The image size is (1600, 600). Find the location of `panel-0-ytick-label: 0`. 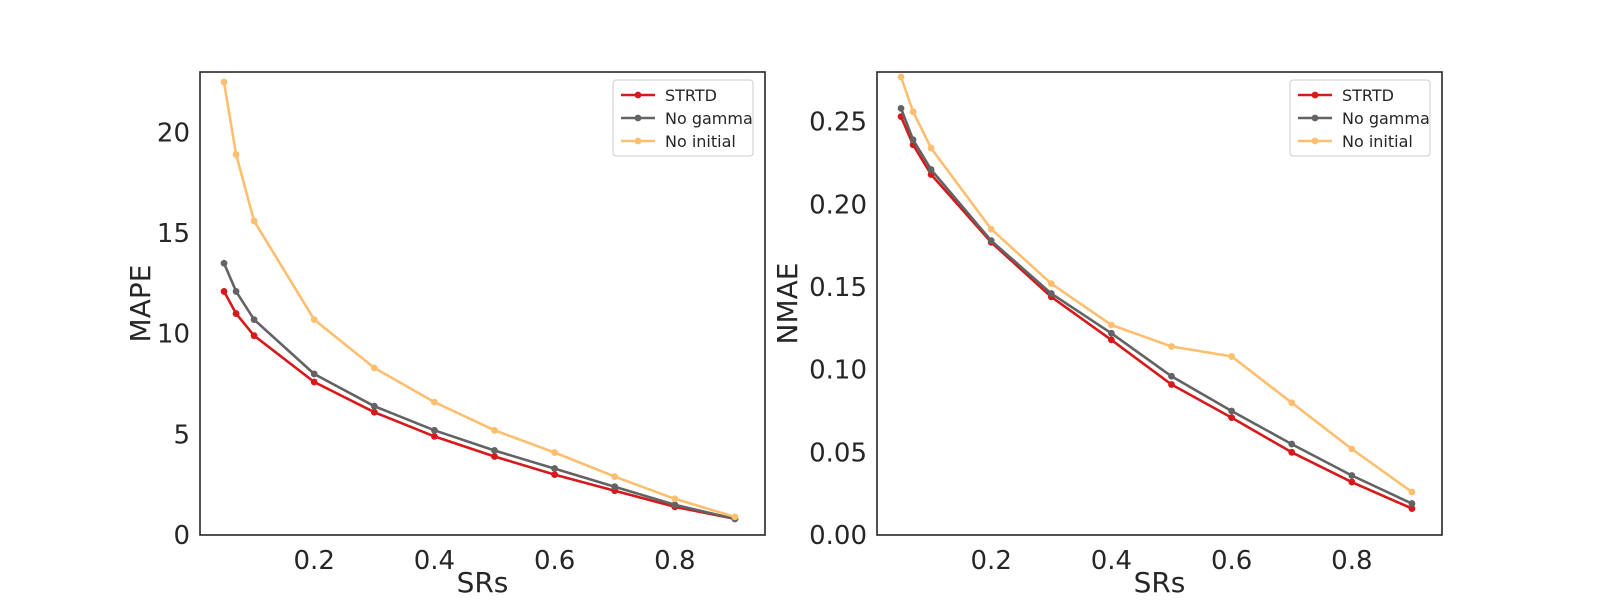

panel-0-ytick-label: 0 is located at coordinates (181, 536).